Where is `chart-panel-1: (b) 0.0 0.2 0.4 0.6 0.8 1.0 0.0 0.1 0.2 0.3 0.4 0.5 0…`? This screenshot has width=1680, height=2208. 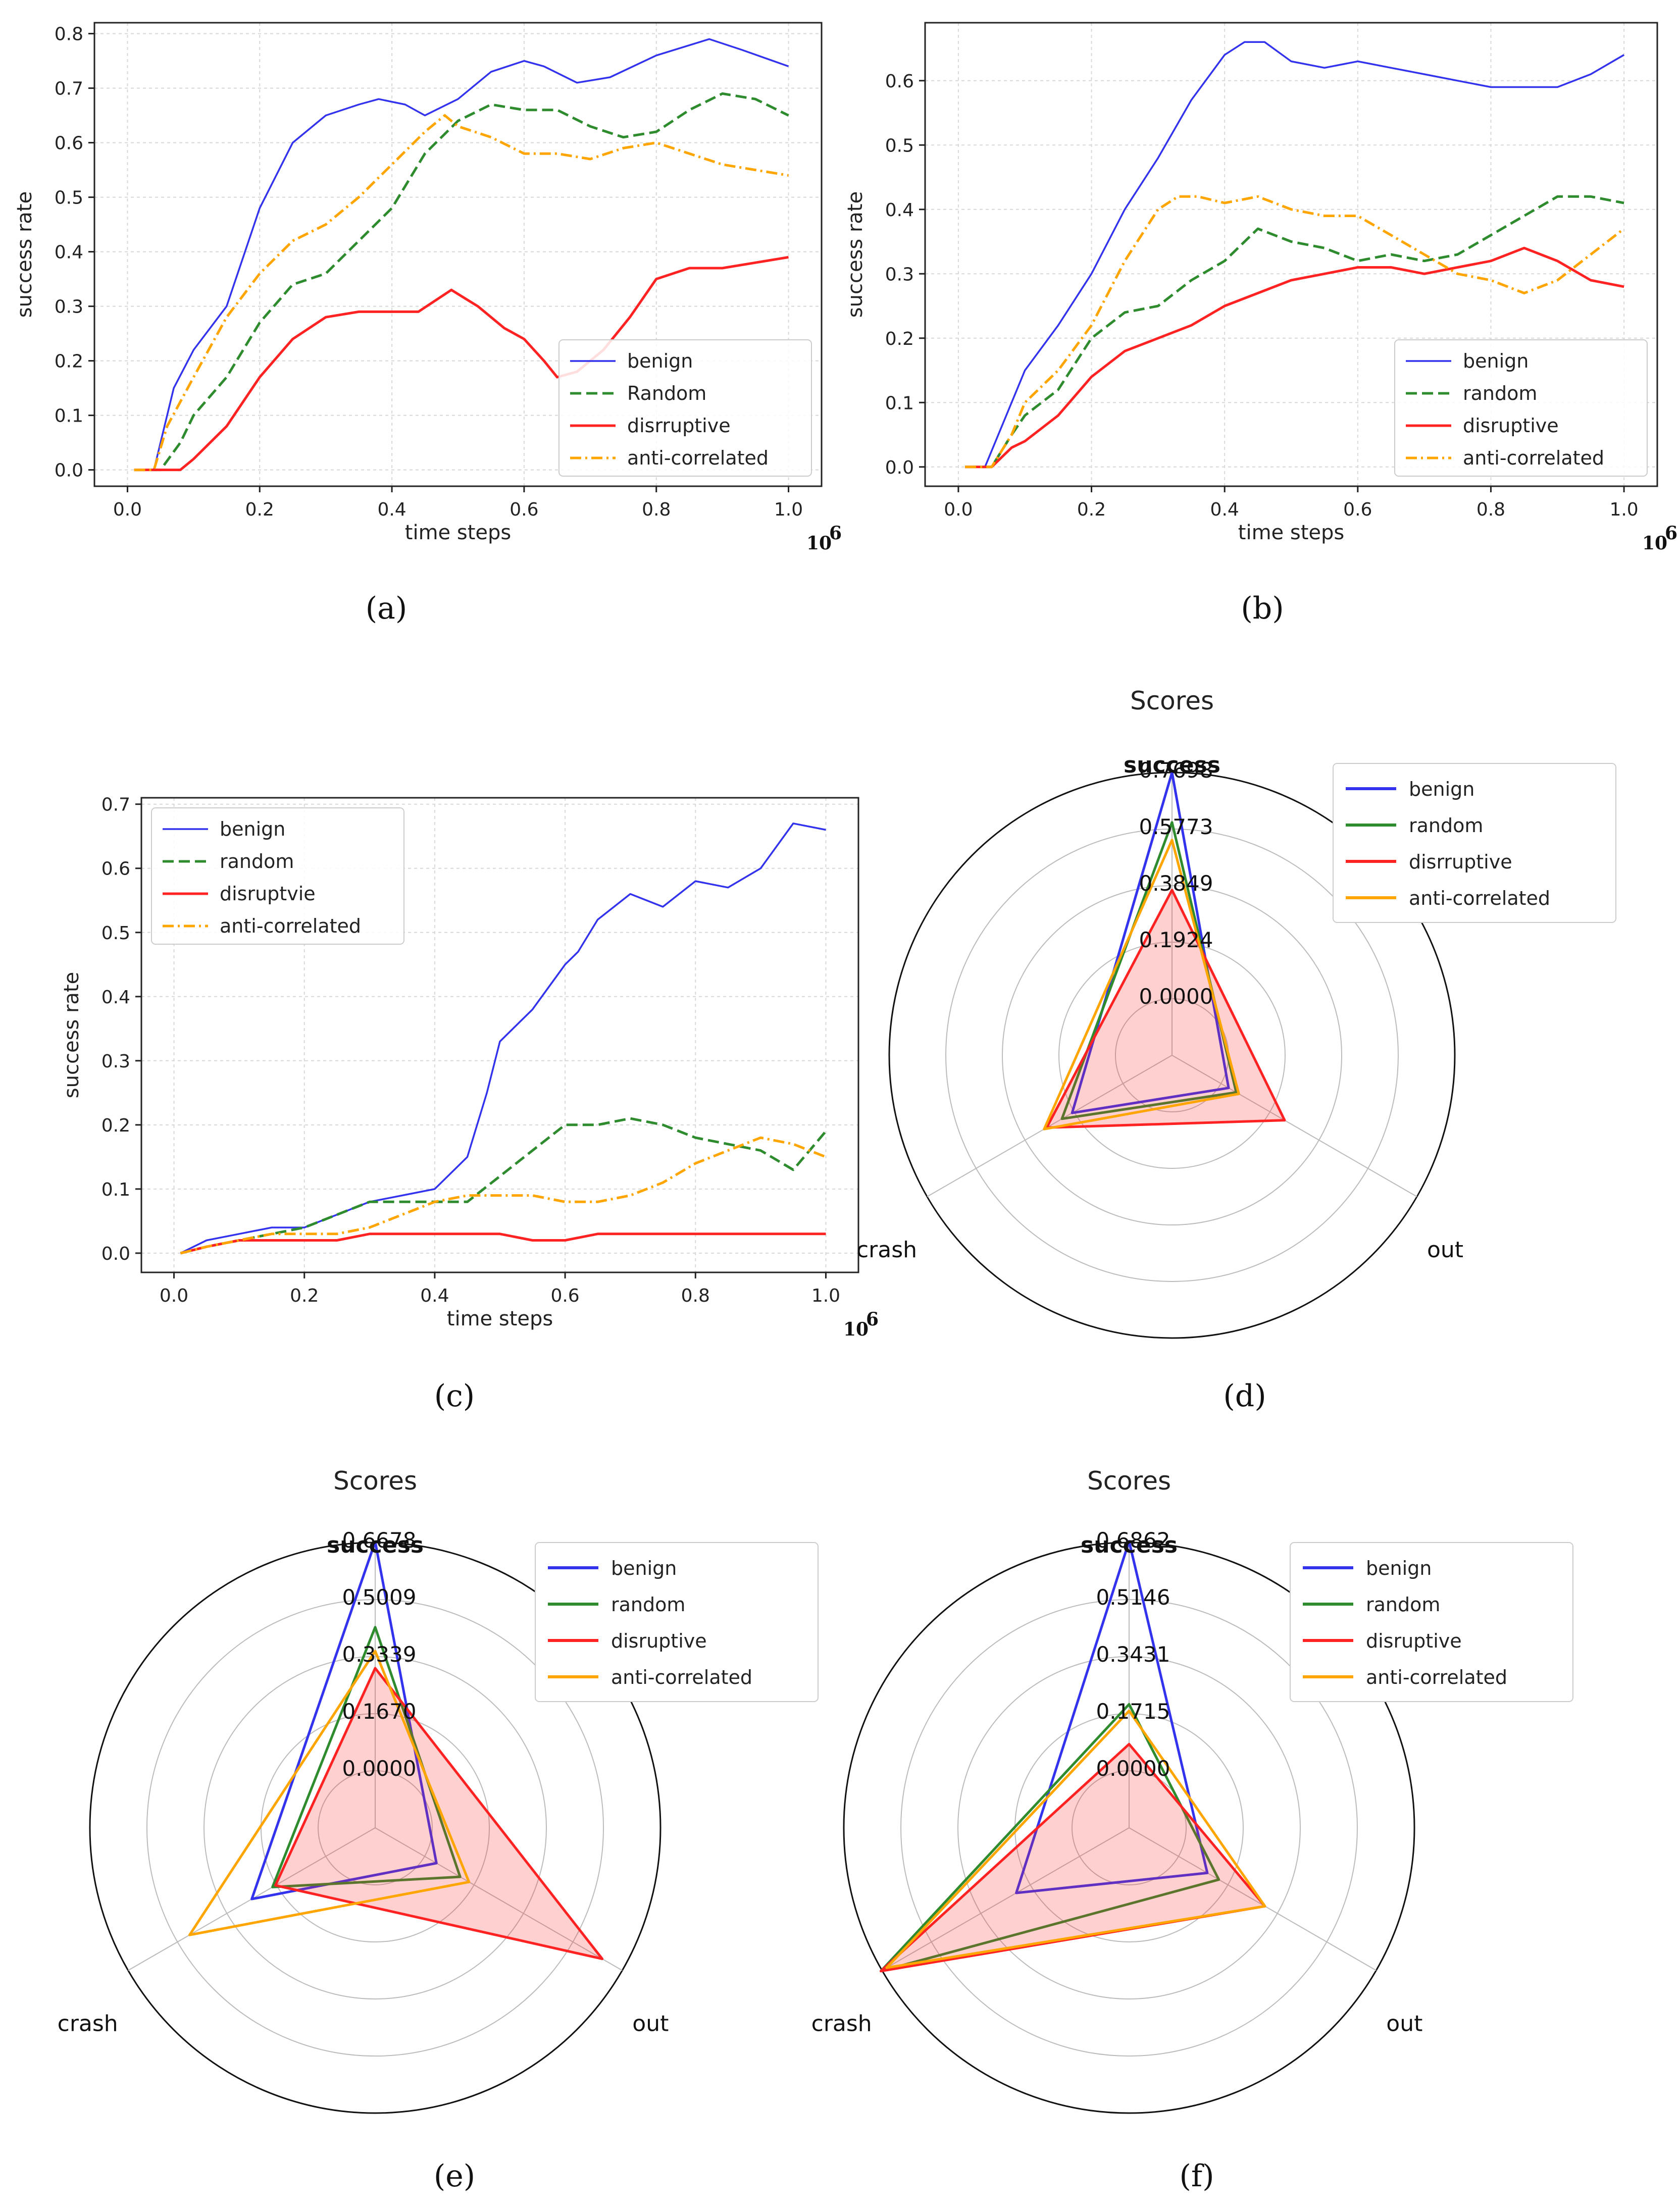 chart-panel-1: (b) 0.0 0.2 0.4 0.6 0.8 1.0 0.0 0.1 0.2 0.3 0.4 0.5 0… is located at coordinates (1260, 324).